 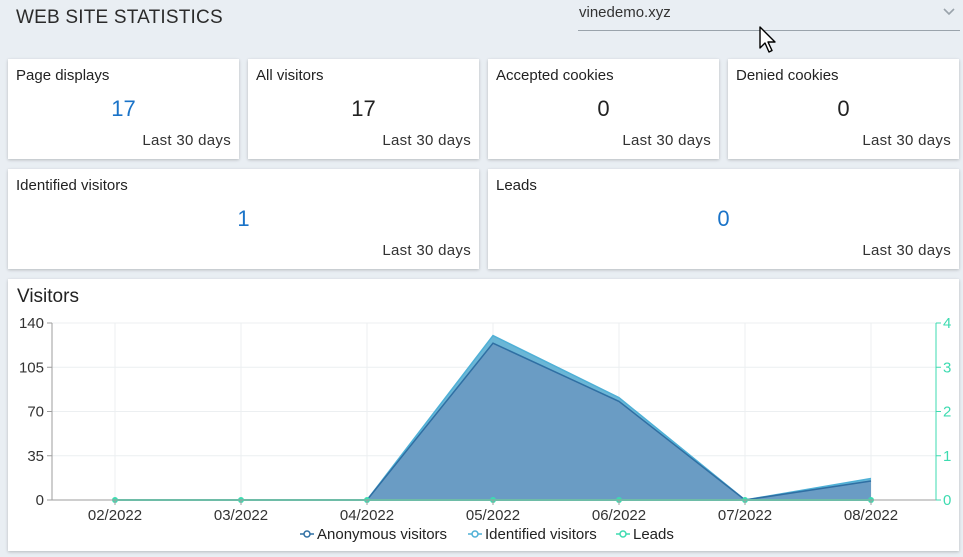 I want to click on card-label: Identified visitors, so click(x=72, y=185).